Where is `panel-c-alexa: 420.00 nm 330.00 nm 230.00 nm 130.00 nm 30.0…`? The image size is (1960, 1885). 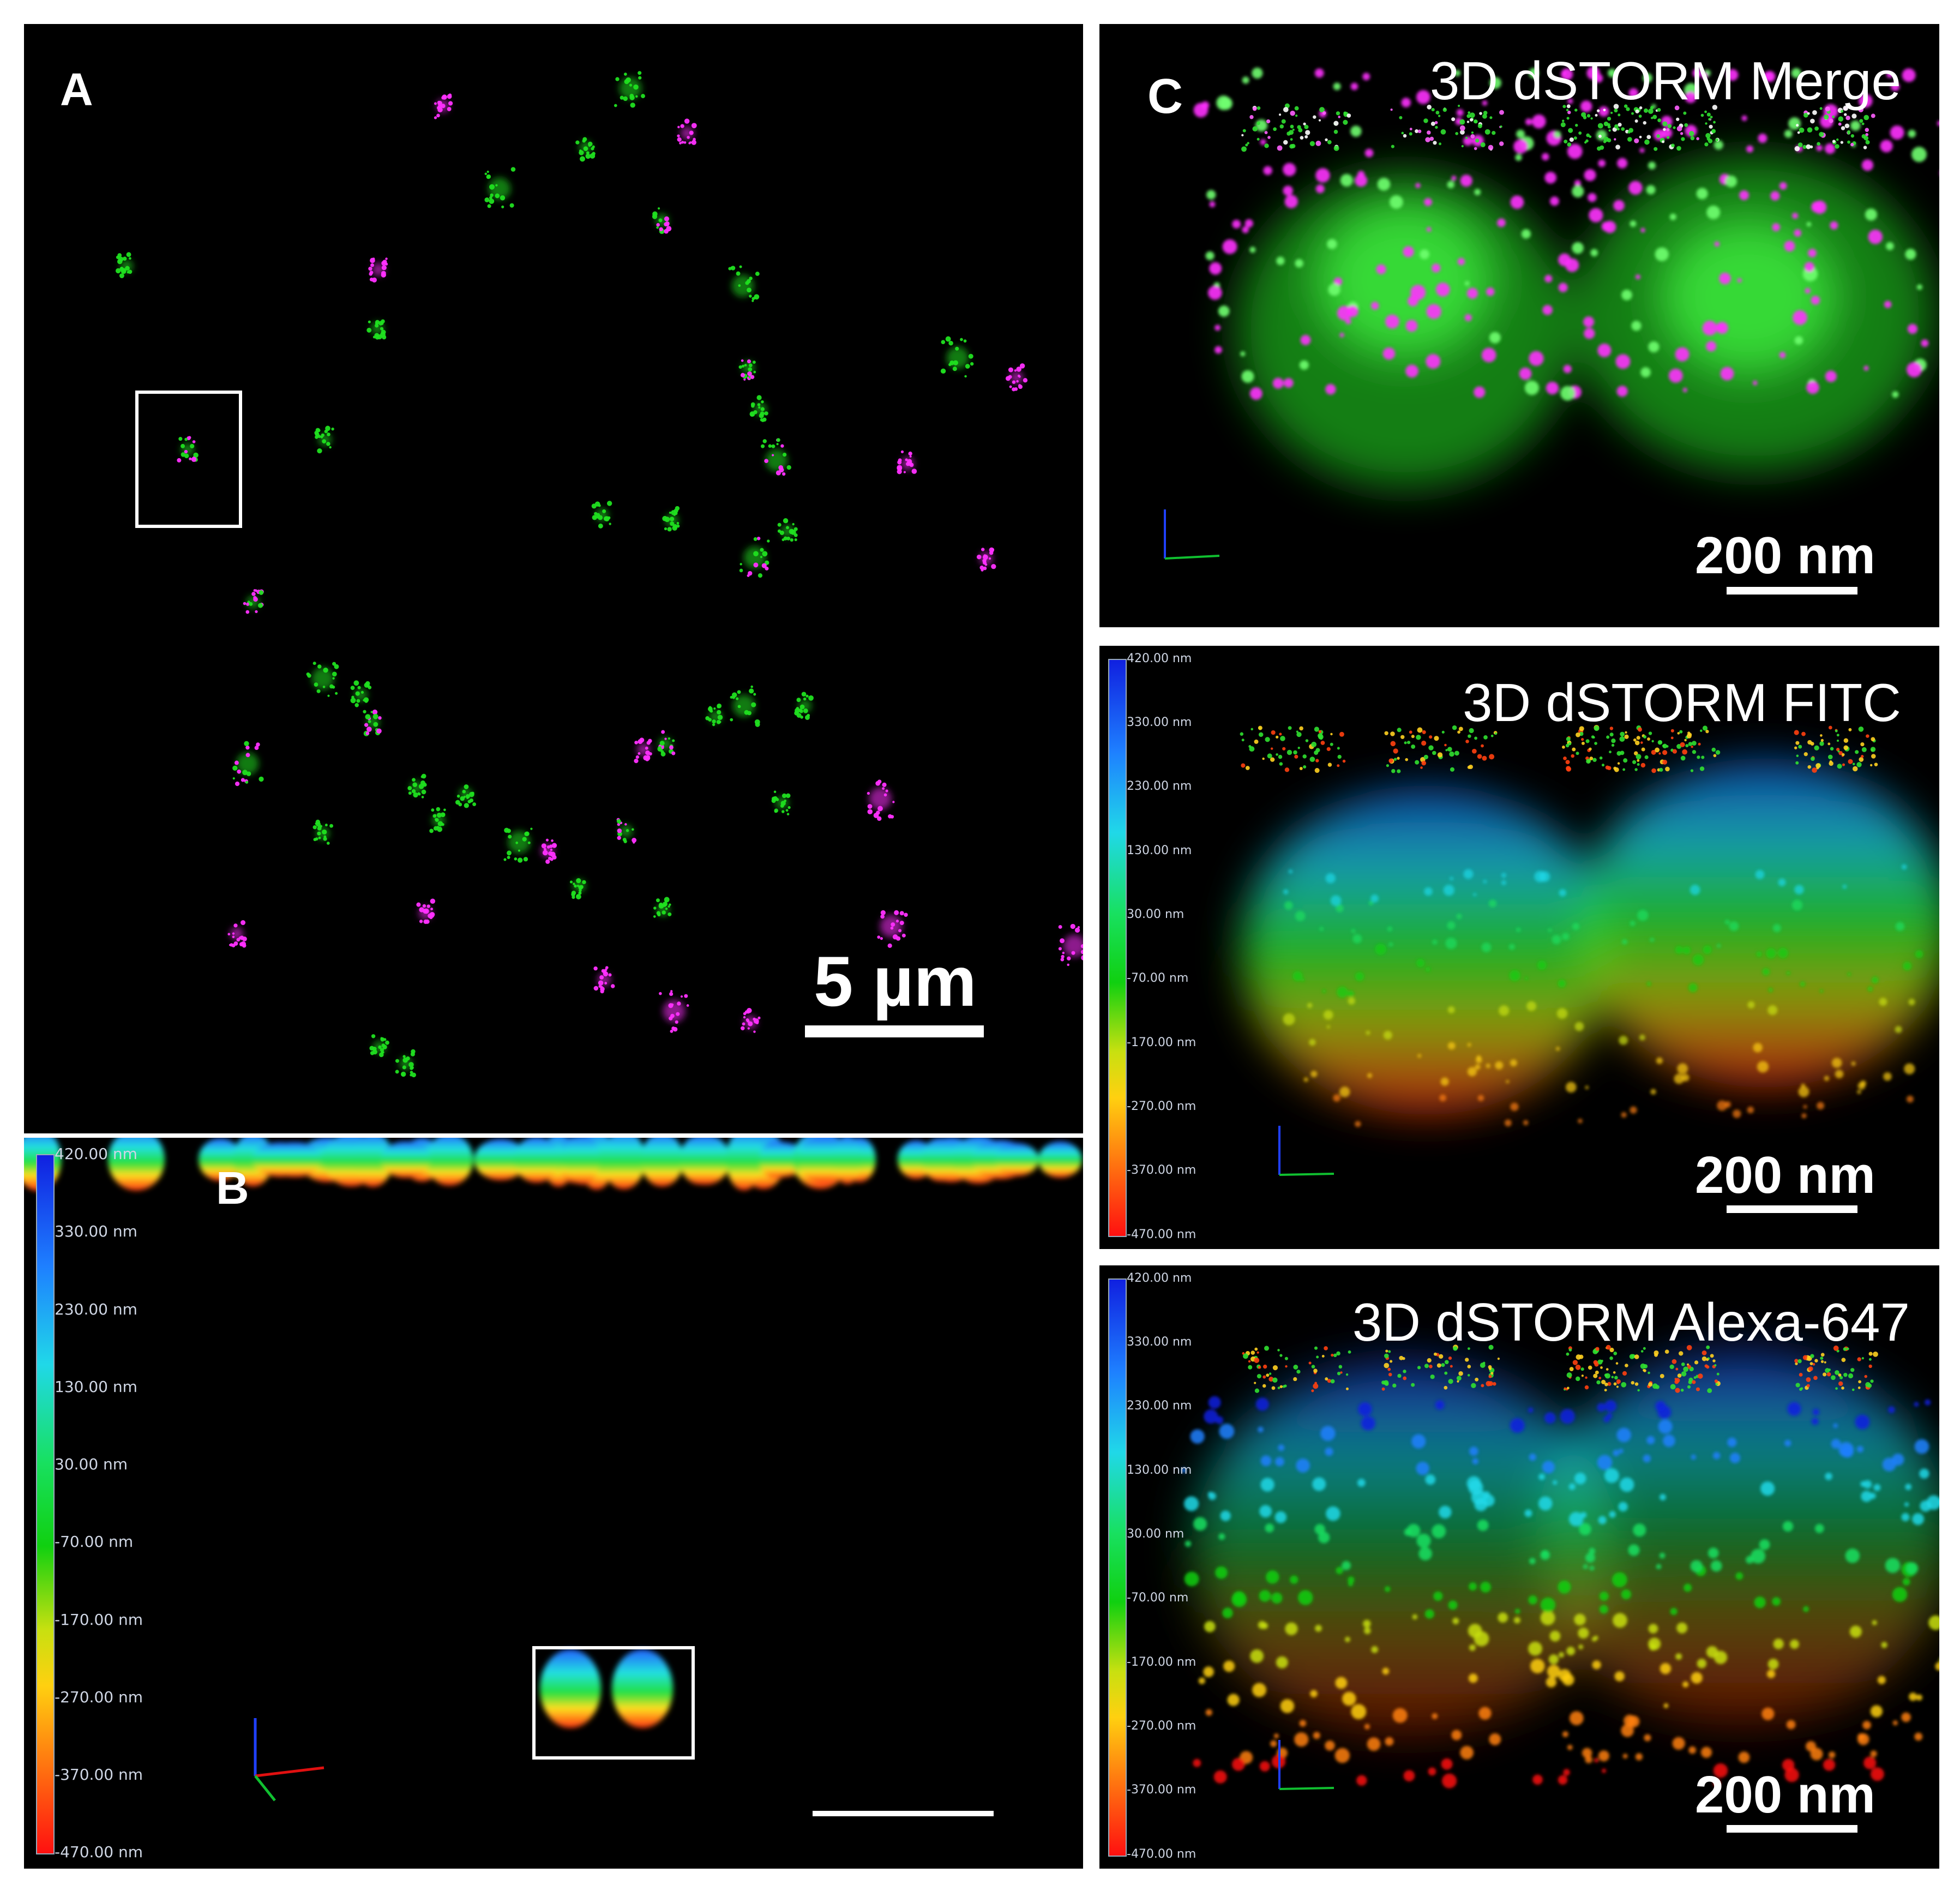 panel-c-alexa: 420.00 nm 330.00 nm 230.00 nm 130.00 nm 30.0… is located at coordinates (1519, 1567).